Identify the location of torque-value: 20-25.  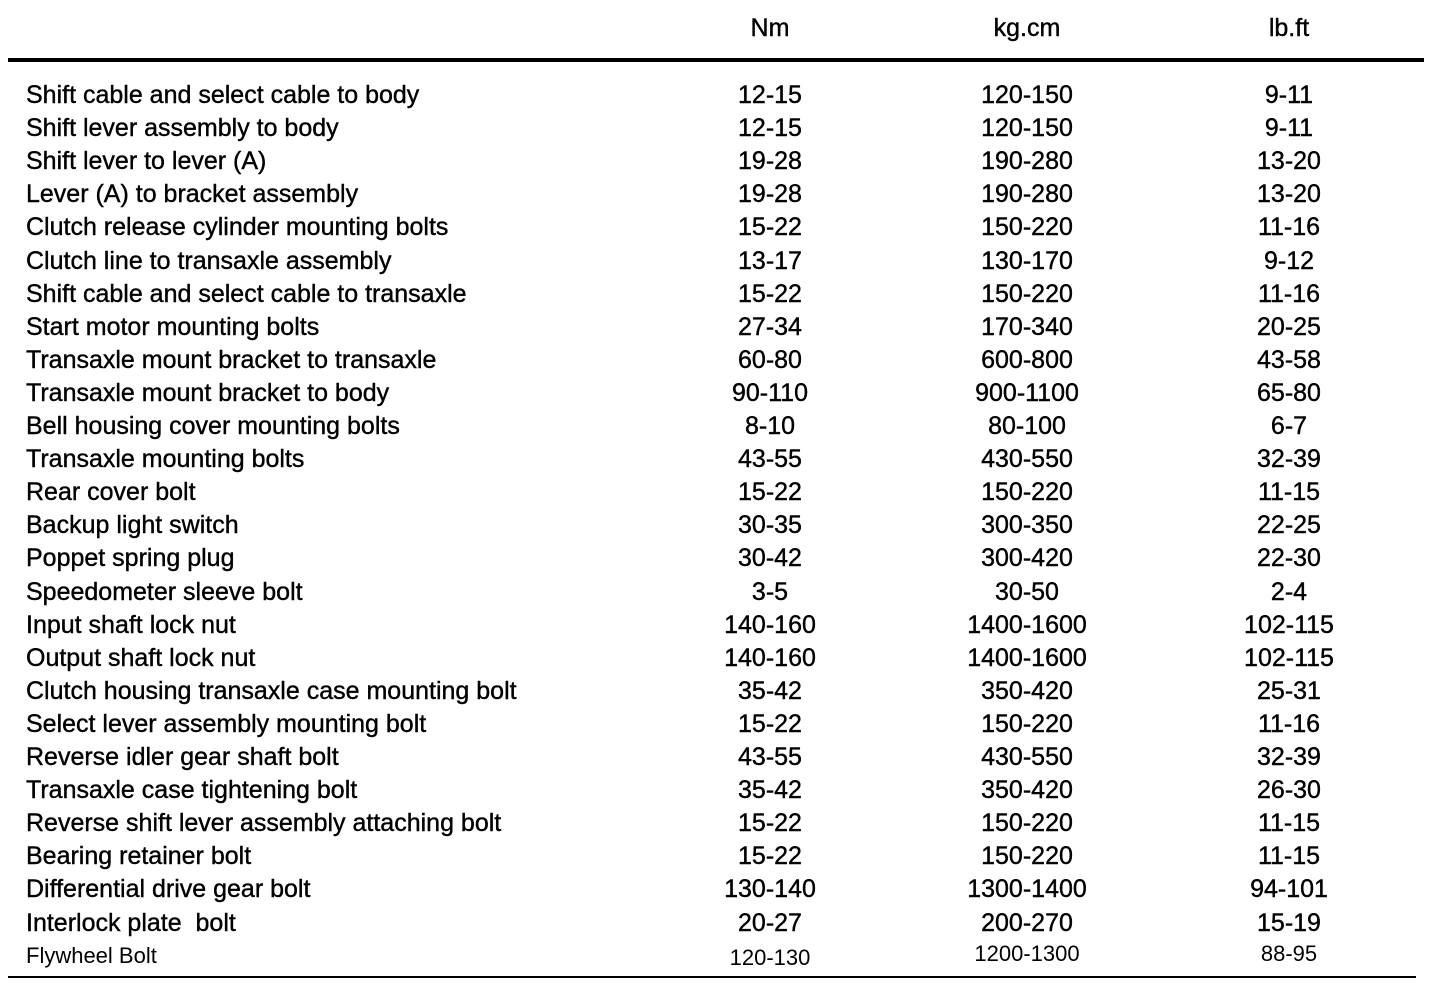
(1289, 326).